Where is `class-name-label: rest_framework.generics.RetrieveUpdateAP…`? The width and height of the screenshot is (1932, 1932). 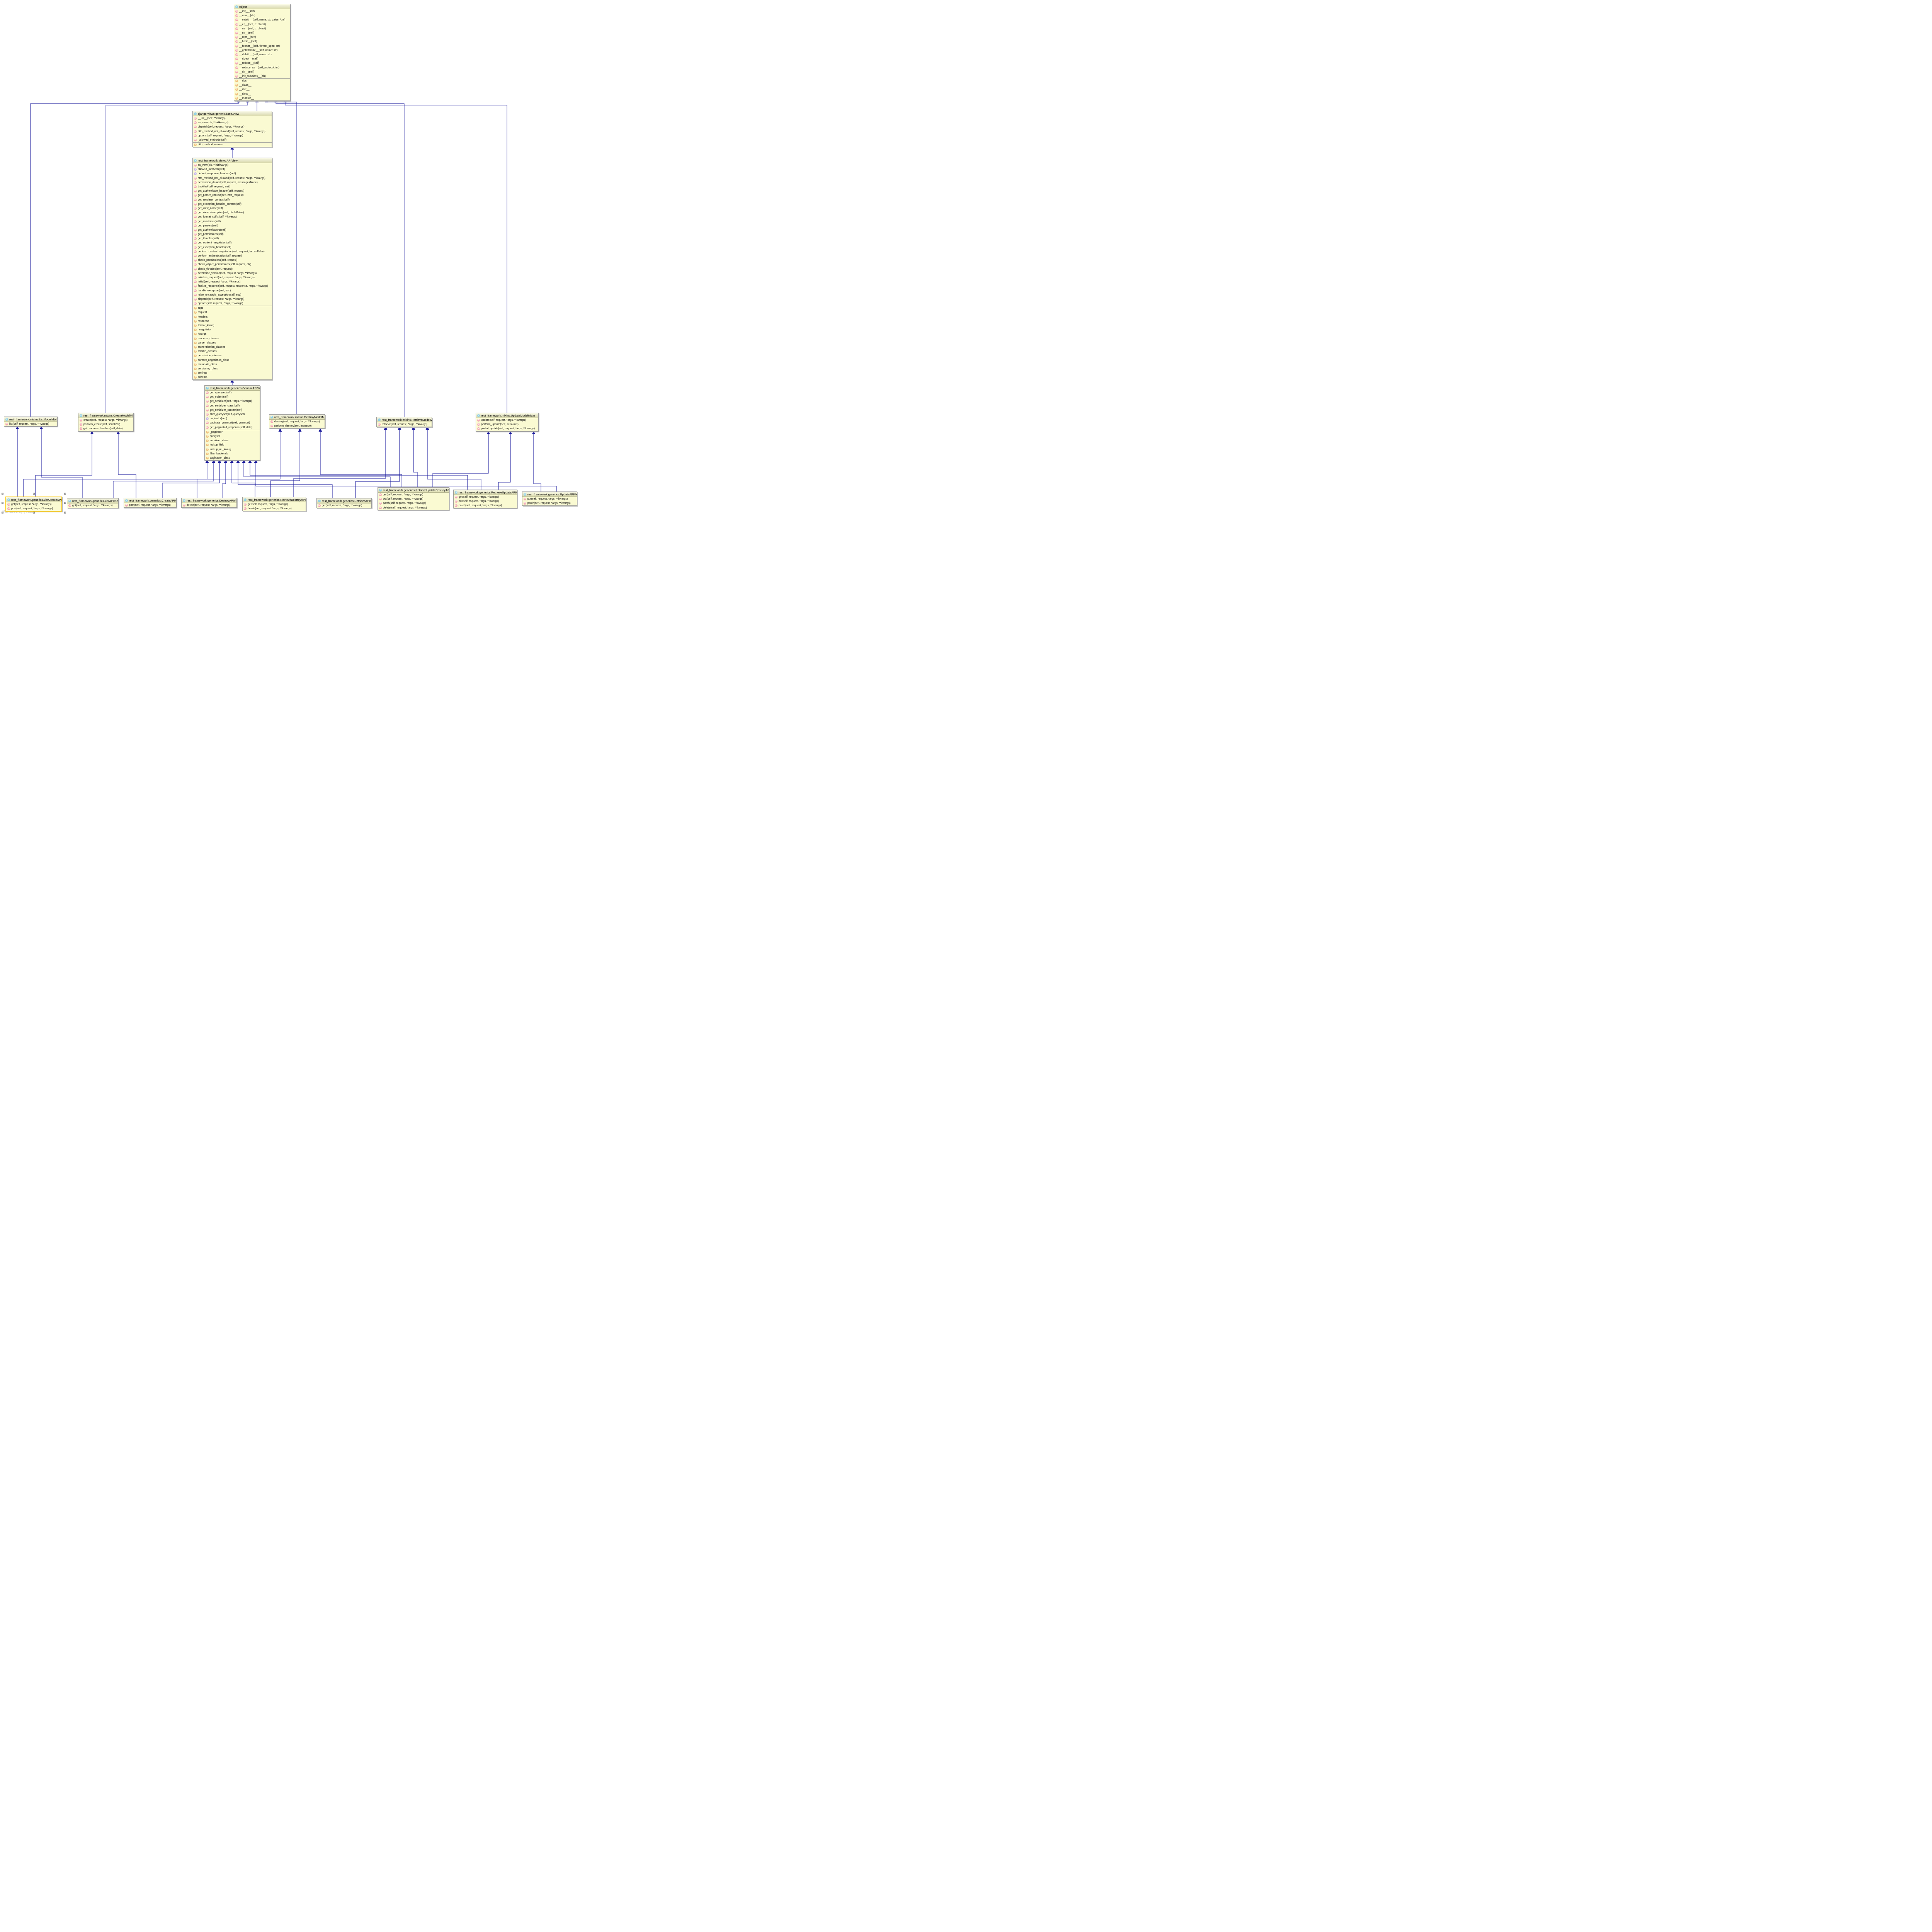
class-name-label: rest_framework.generics.RetrieveUpdateAP… is located at coordinates (488, 492).